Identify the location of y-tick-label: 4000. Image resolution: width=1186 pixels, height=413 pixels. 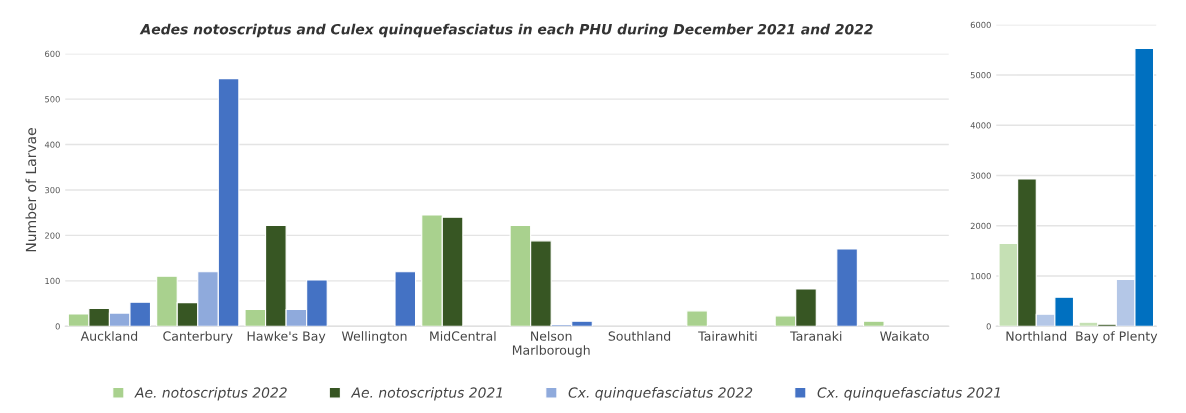
(980, 125).